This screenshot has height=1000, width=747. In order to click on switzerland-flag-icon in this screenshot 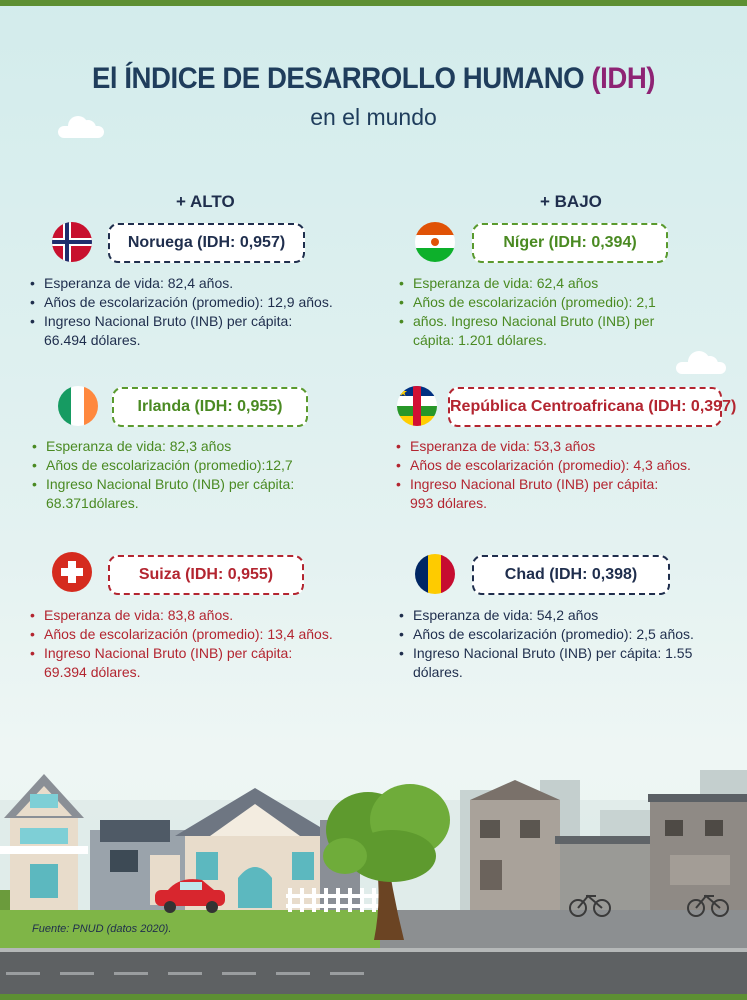, I will do `click(72, 572)`.